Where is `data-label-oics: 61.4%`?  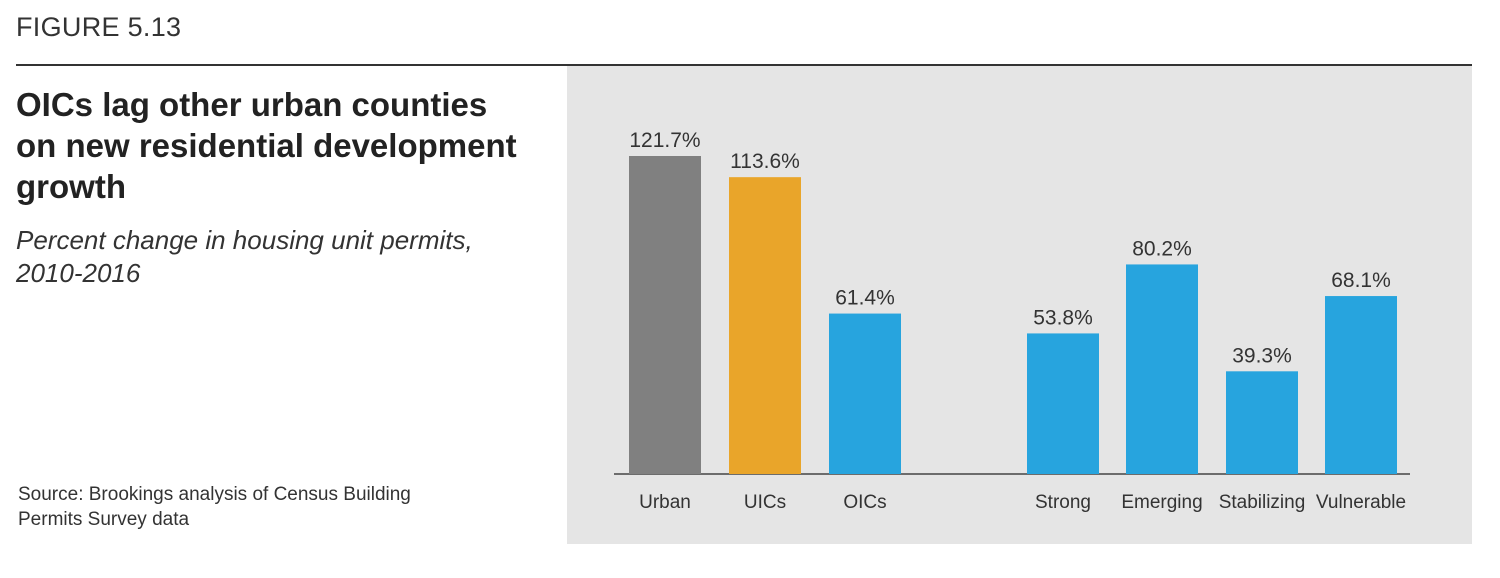
data-label-oics: 61.4% is located at coordinates (865, 298).